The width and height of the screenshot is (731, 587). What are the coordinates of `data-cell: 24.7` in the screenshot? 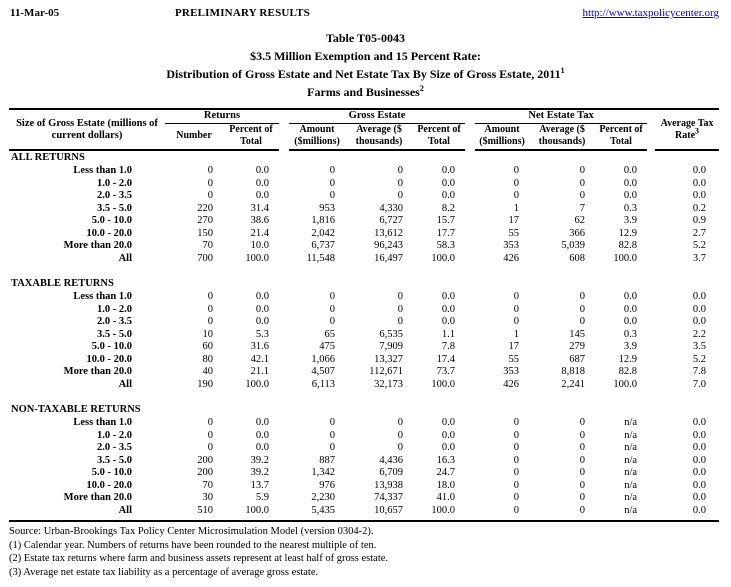 It's located at (446, 472).